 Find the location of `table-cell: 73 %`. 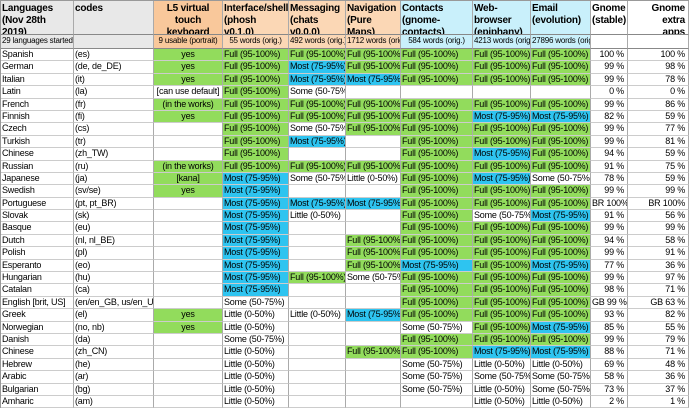

table-cell: 73 % is located at coordinates (609, 389).